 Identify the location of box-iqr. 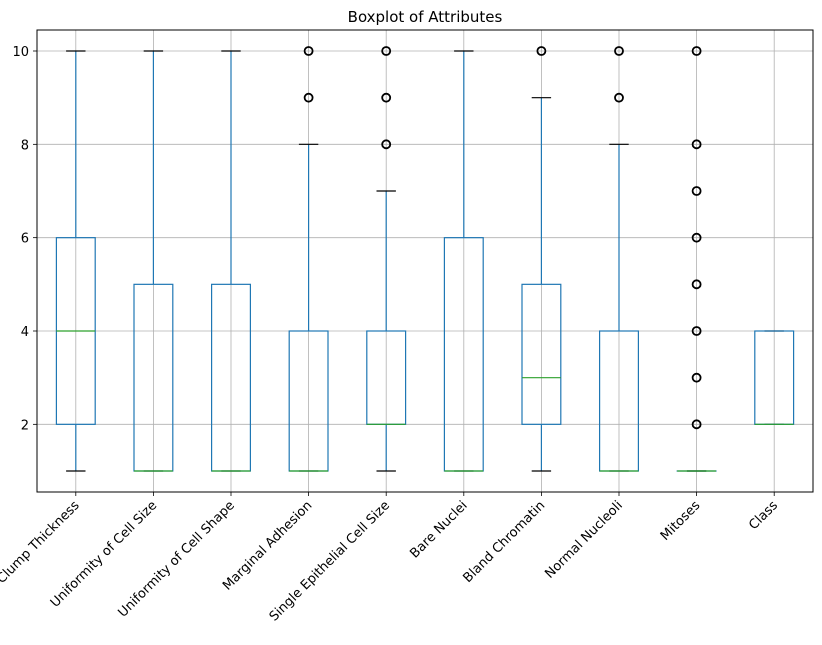
(541, 354).